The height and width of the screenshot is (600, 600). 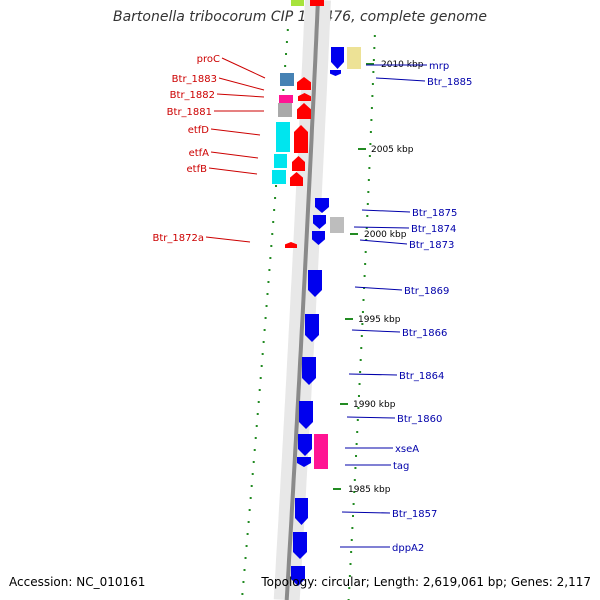 I want to click on forward-gene-label: Btr_1883, so click(x=194, y=79).